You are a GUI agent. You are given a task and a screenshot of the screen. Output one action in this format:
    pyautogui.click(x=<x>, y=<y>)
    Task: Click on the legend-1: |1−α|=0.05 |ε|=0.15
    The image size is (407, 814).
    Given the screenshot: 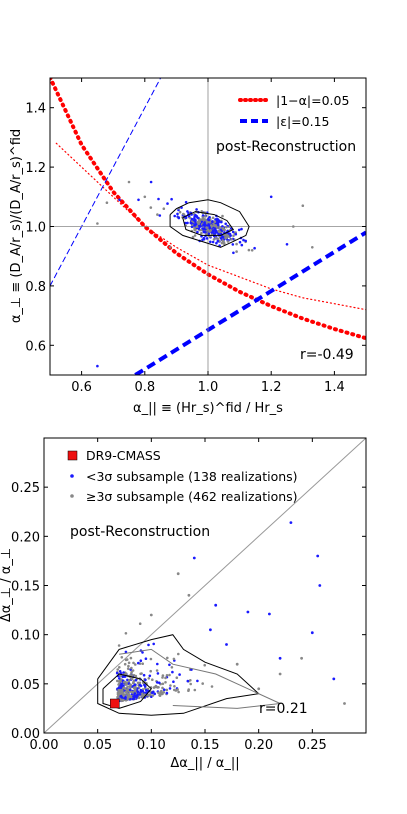 What is the action you would take?
    pyautogui.click(x=293, y=111)
    